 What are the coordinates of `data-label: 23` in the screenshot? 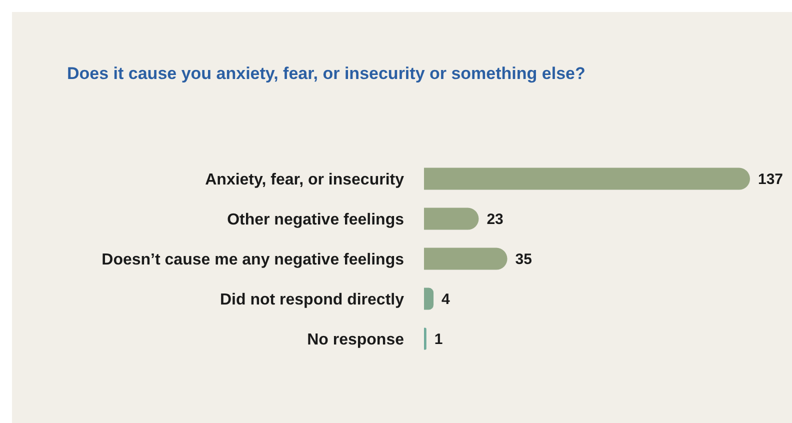 It's located at (495, 219).